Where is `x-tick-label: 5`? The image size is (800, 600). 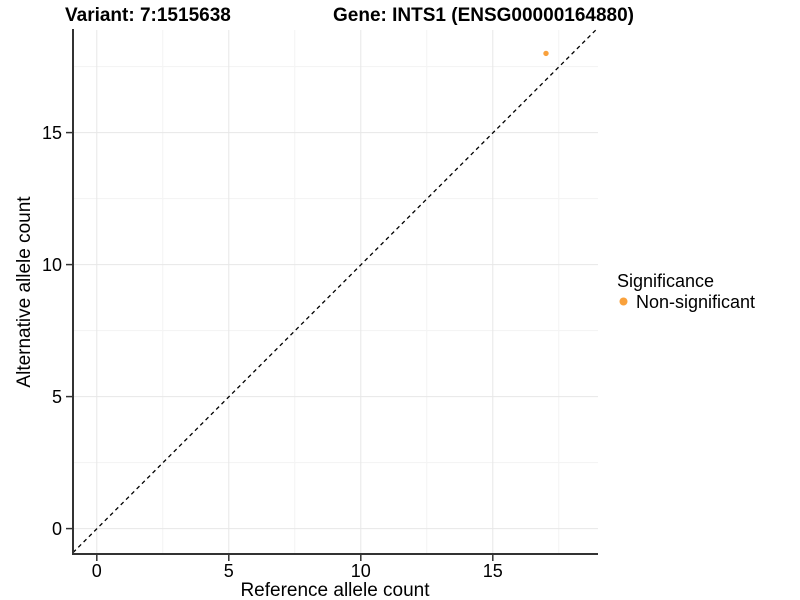 x-tick-label: 5 is located at coordinates (229, 571).